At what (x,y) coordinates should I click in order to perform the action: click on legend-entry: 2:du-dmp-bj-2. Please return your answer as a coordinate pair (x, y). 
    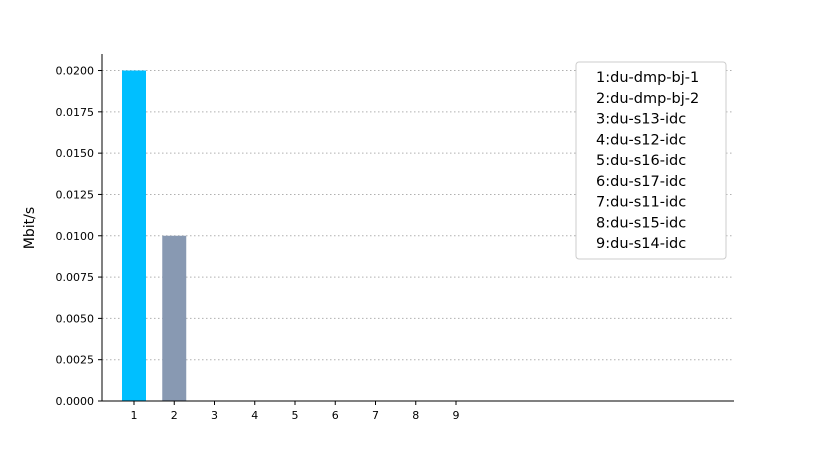
    Looking at the image, I should click on (647, 99).